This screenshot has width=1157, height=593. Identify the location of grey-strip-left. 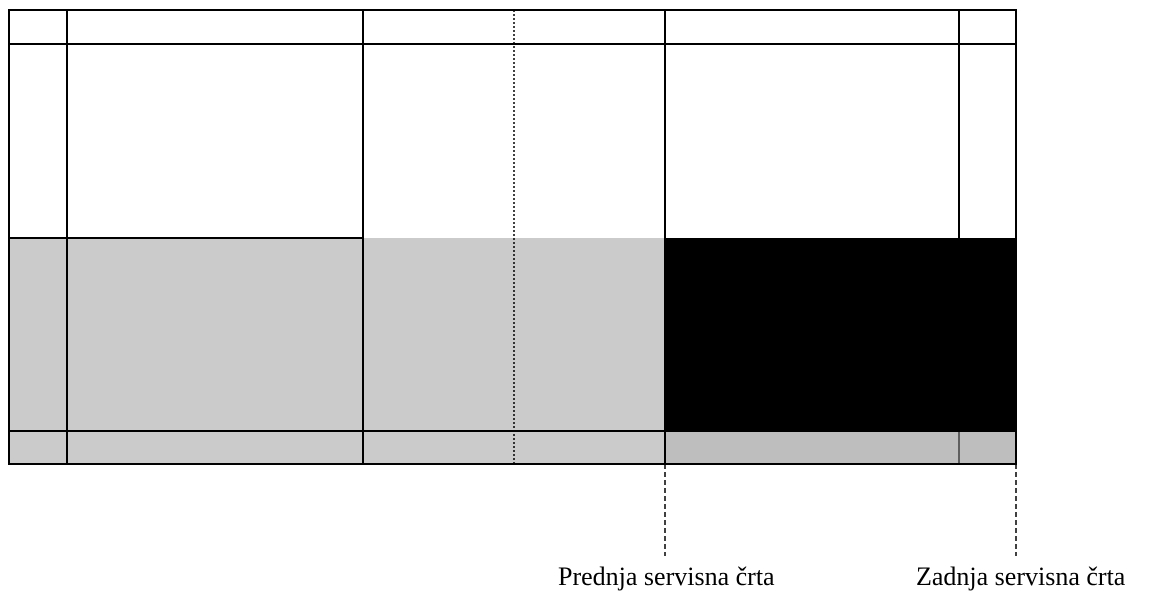
(337, 447).